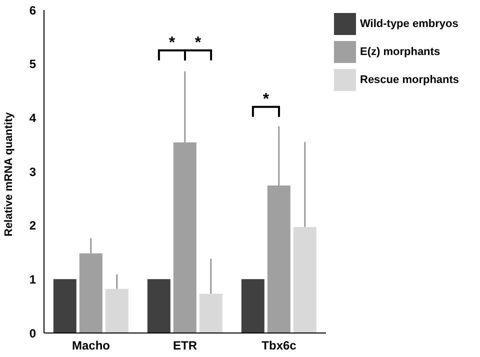  I want to click on y-tick-label: 0, so click(32, 333).